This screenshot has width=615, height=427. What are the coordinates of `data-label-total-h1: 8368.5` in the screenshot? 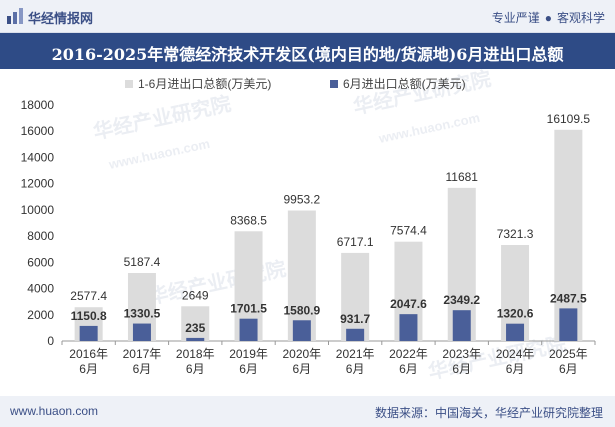 It's located at (248, 220).